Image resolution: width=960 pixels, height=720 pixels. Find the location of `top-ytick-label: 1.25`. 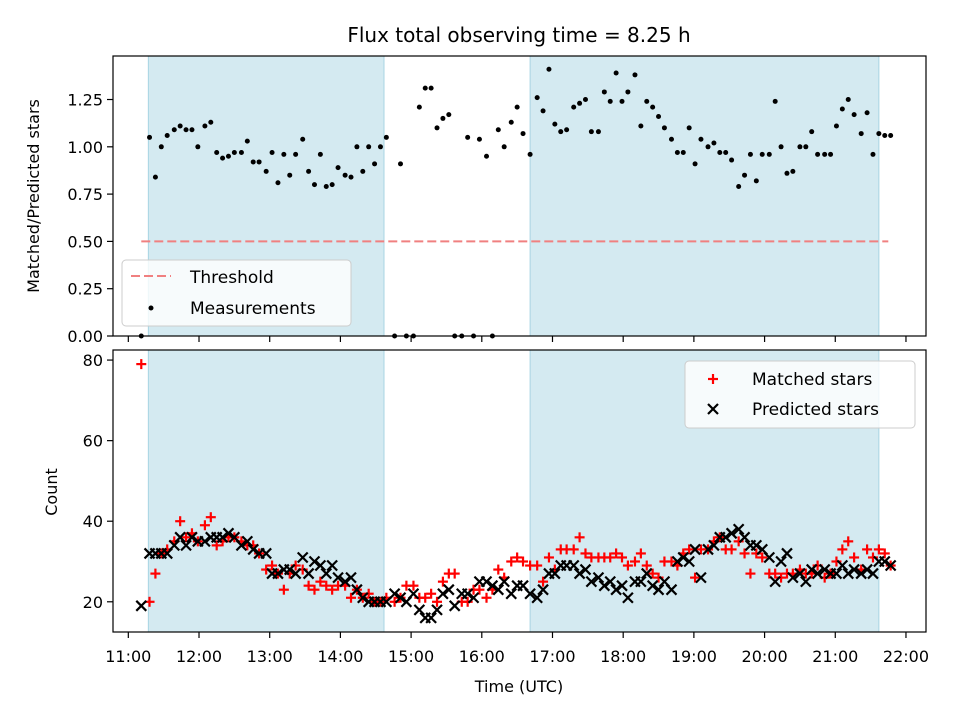

top-ytick-label: 1.25 is located at coordinates (85, 100).